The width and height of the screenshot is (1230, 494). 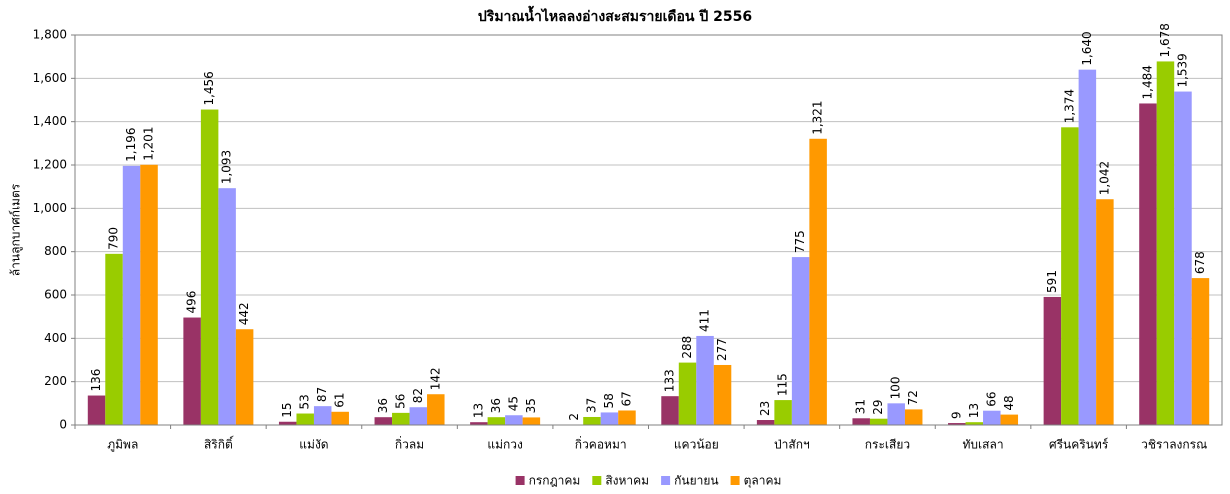 I want to click on value-label: 48, so click(x=1009, y=402).